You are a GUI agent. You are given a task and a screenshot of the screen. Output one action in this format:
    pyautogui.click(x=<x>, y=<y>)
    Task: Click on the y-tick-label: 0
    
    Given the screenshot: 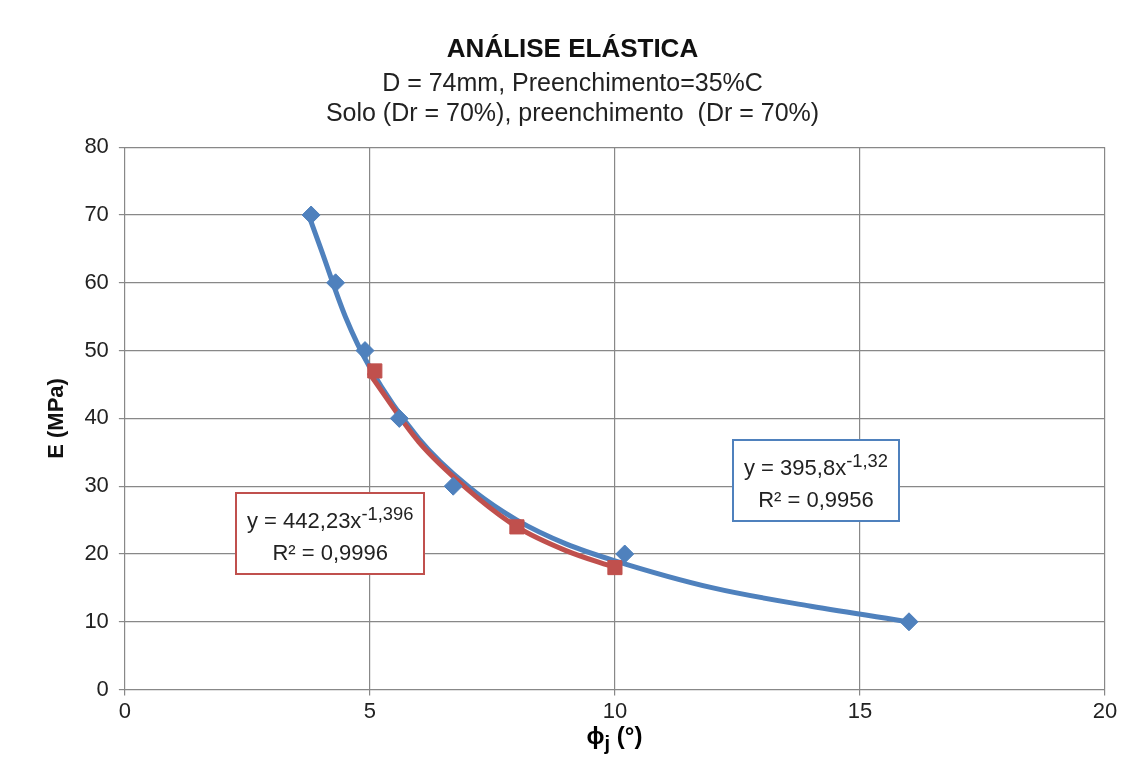 What is the action you would take?
    pyautogui.click(x=102, y=688)
    